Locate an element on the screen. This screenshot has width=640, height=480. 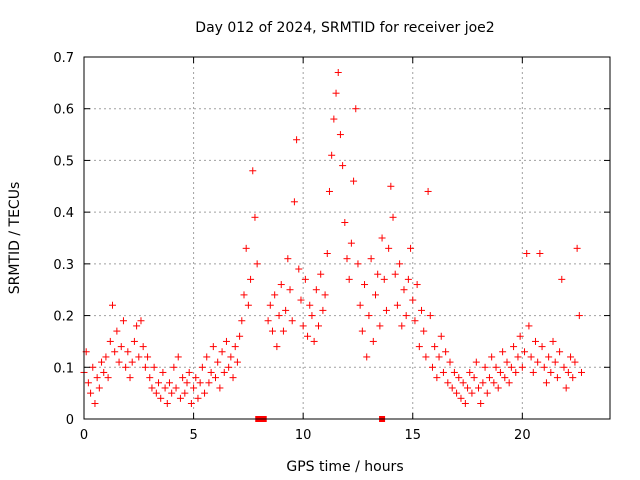
y-tick-label: 0.2 is located at coordinates (63, 317).